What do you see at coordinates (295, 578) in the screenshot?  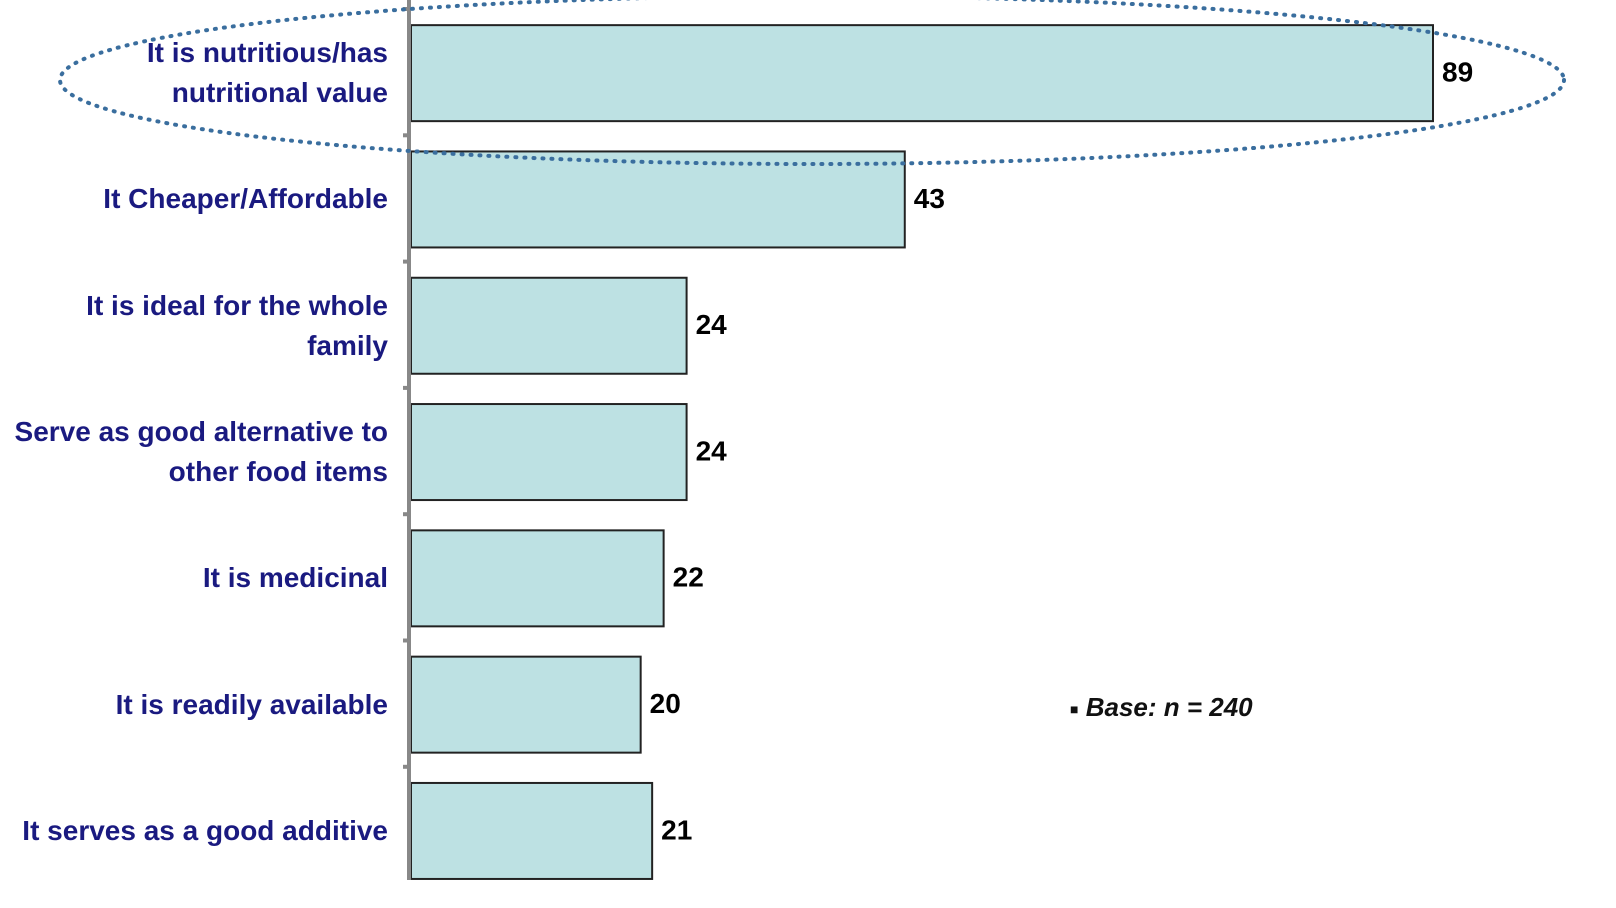 I see `category-label: It is medicinal` at bounding box center [295, 578].